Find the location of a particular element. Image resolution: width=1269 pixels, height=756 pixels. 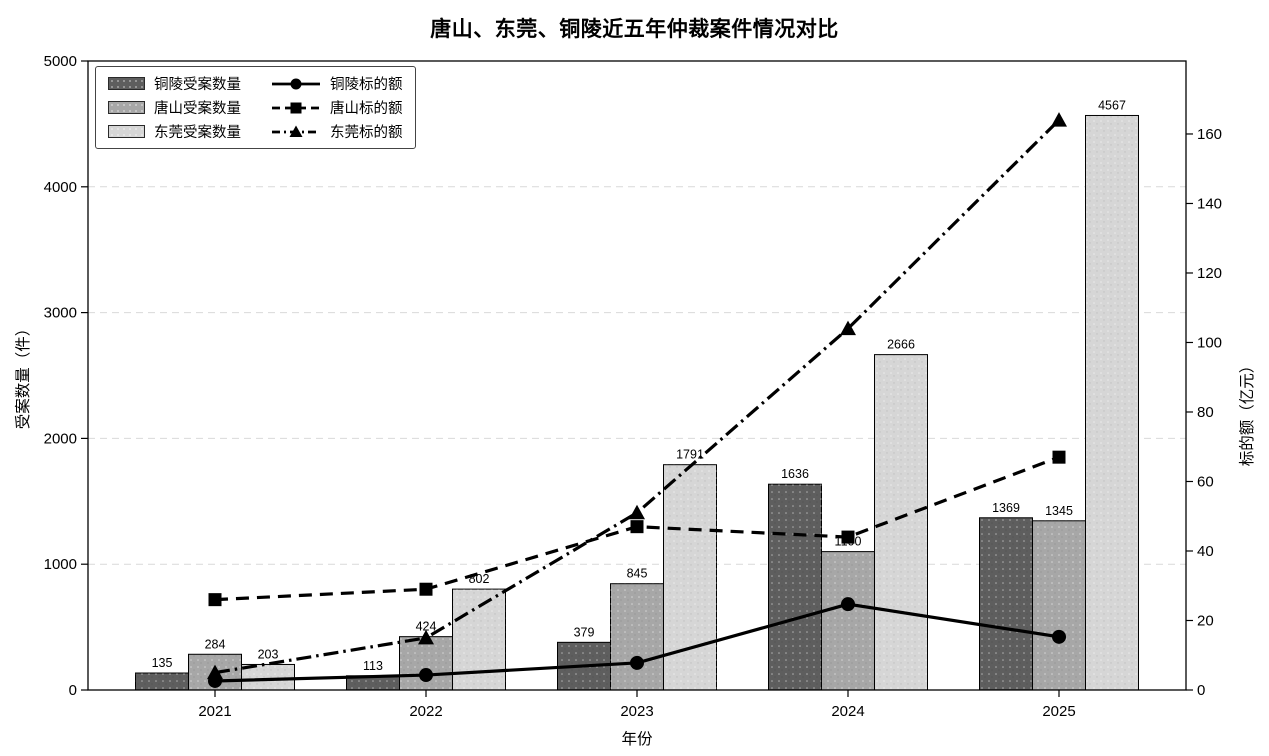

bar-value-label: 135 is located at coordinates (162, 663).